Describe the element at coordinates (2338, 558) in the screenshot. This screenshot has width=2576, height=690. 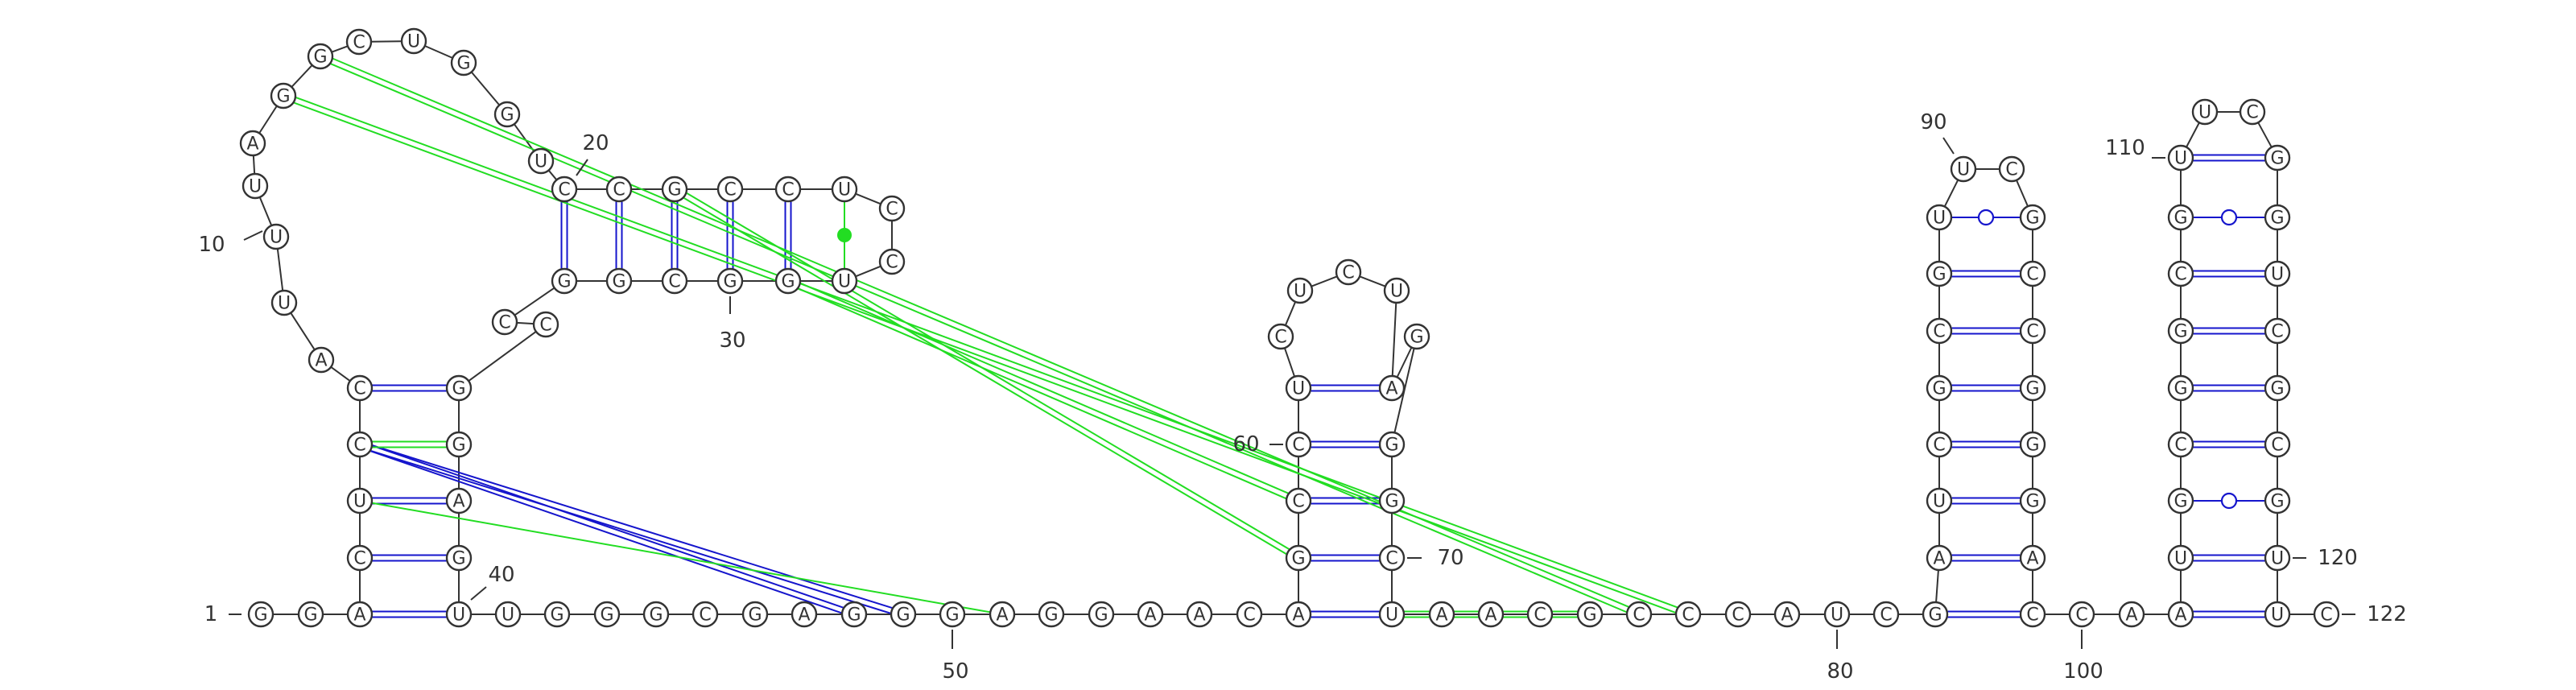
I see `position-label: 120` at that location.